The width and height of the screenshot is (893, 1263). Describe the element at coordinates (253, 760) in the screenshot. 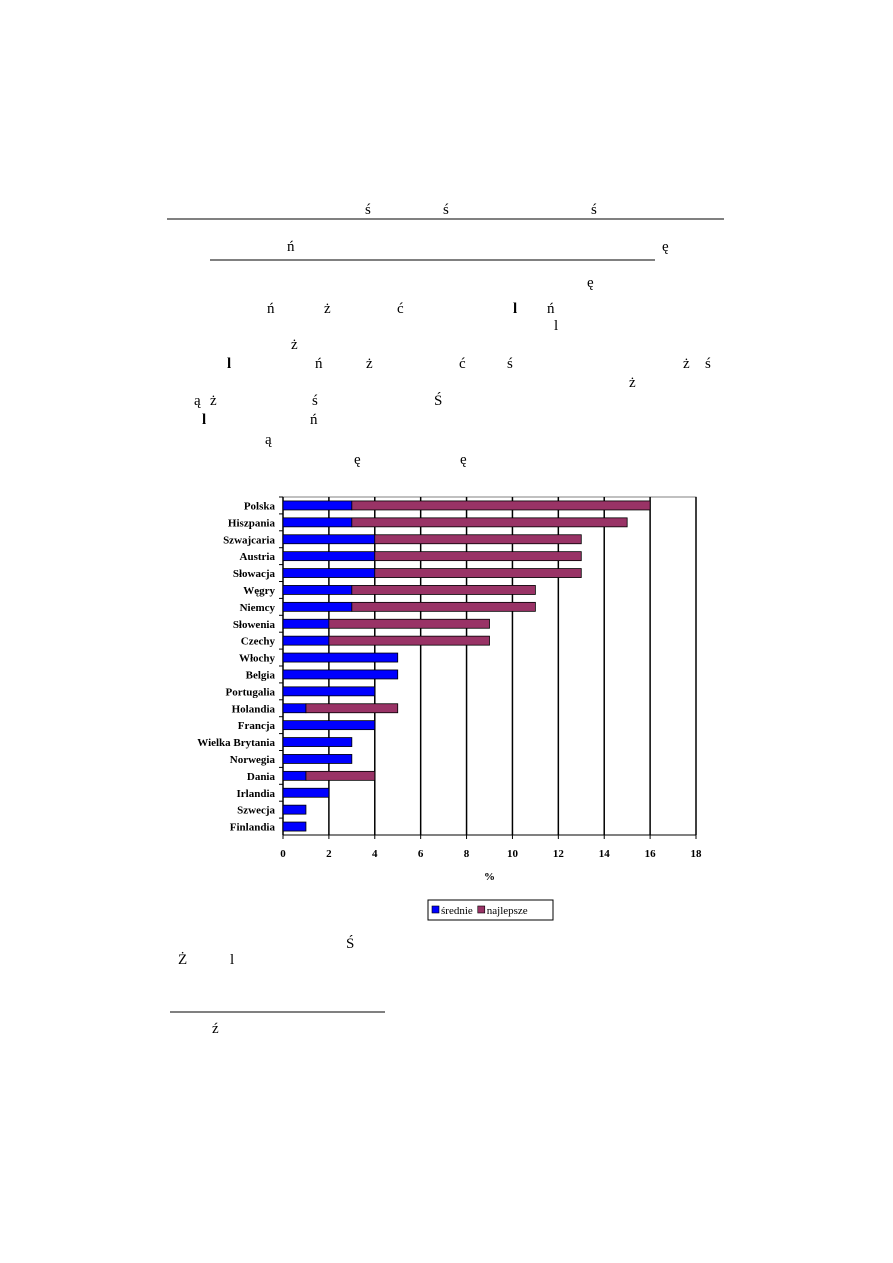

I see `y-tick-label: Norwegia` at that location.